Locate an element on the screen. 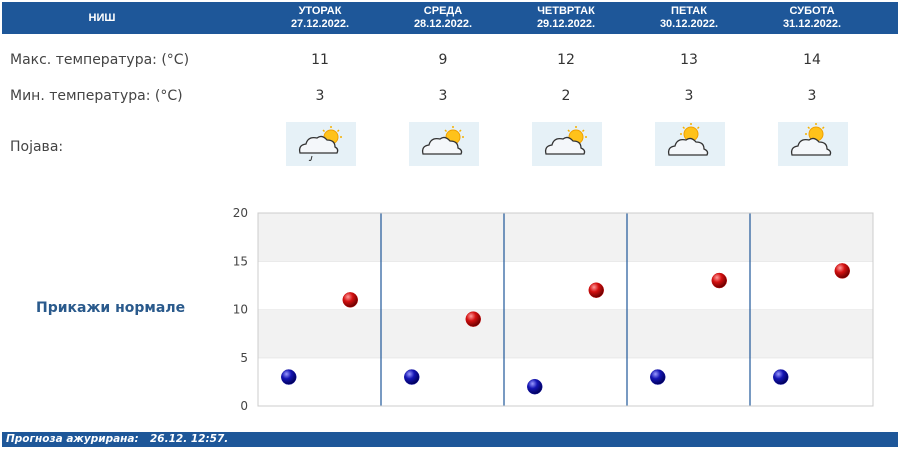 The height and width of the screenshot is (452, 900). max-temp-day-4: 13 is located at coordinates (689, 60).